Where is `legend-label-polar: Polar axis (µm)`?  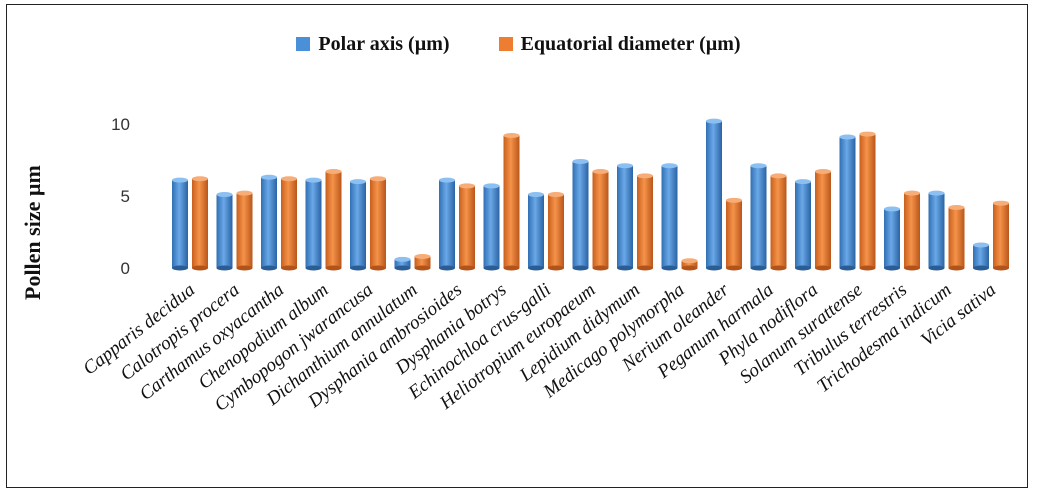
legend-label-polar: Polar axis (µm) is located at coordinates (384, 43).